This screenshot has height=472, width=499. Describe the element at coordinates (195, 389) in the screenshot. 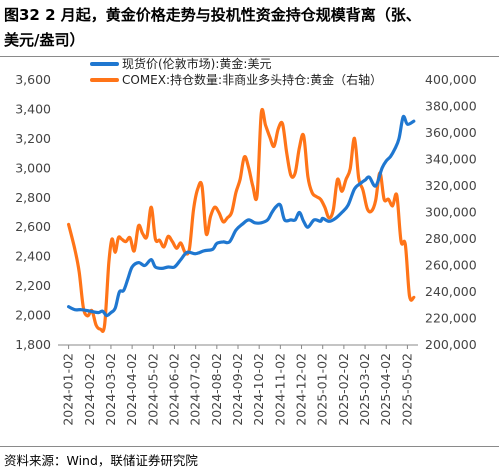

I see `x-axis-tick-label: 2024-07-02` at that location.